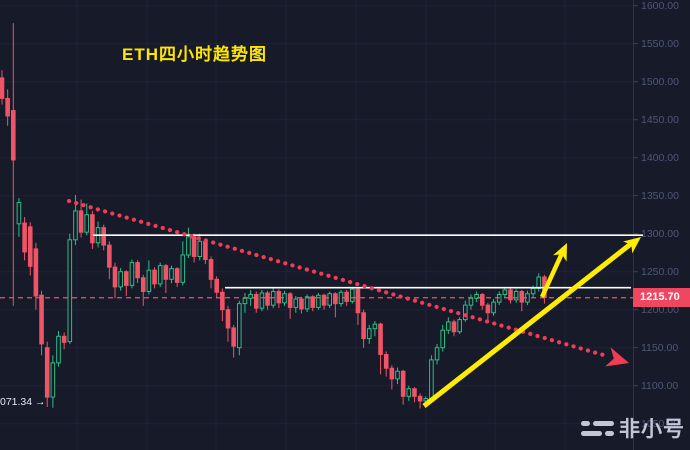 This screenshot has width=690, height=450. What do you see at coordinates (631, 245) in the screenshot?
I see `breakout-arrow-long-head` at bounding box center [631, 245].